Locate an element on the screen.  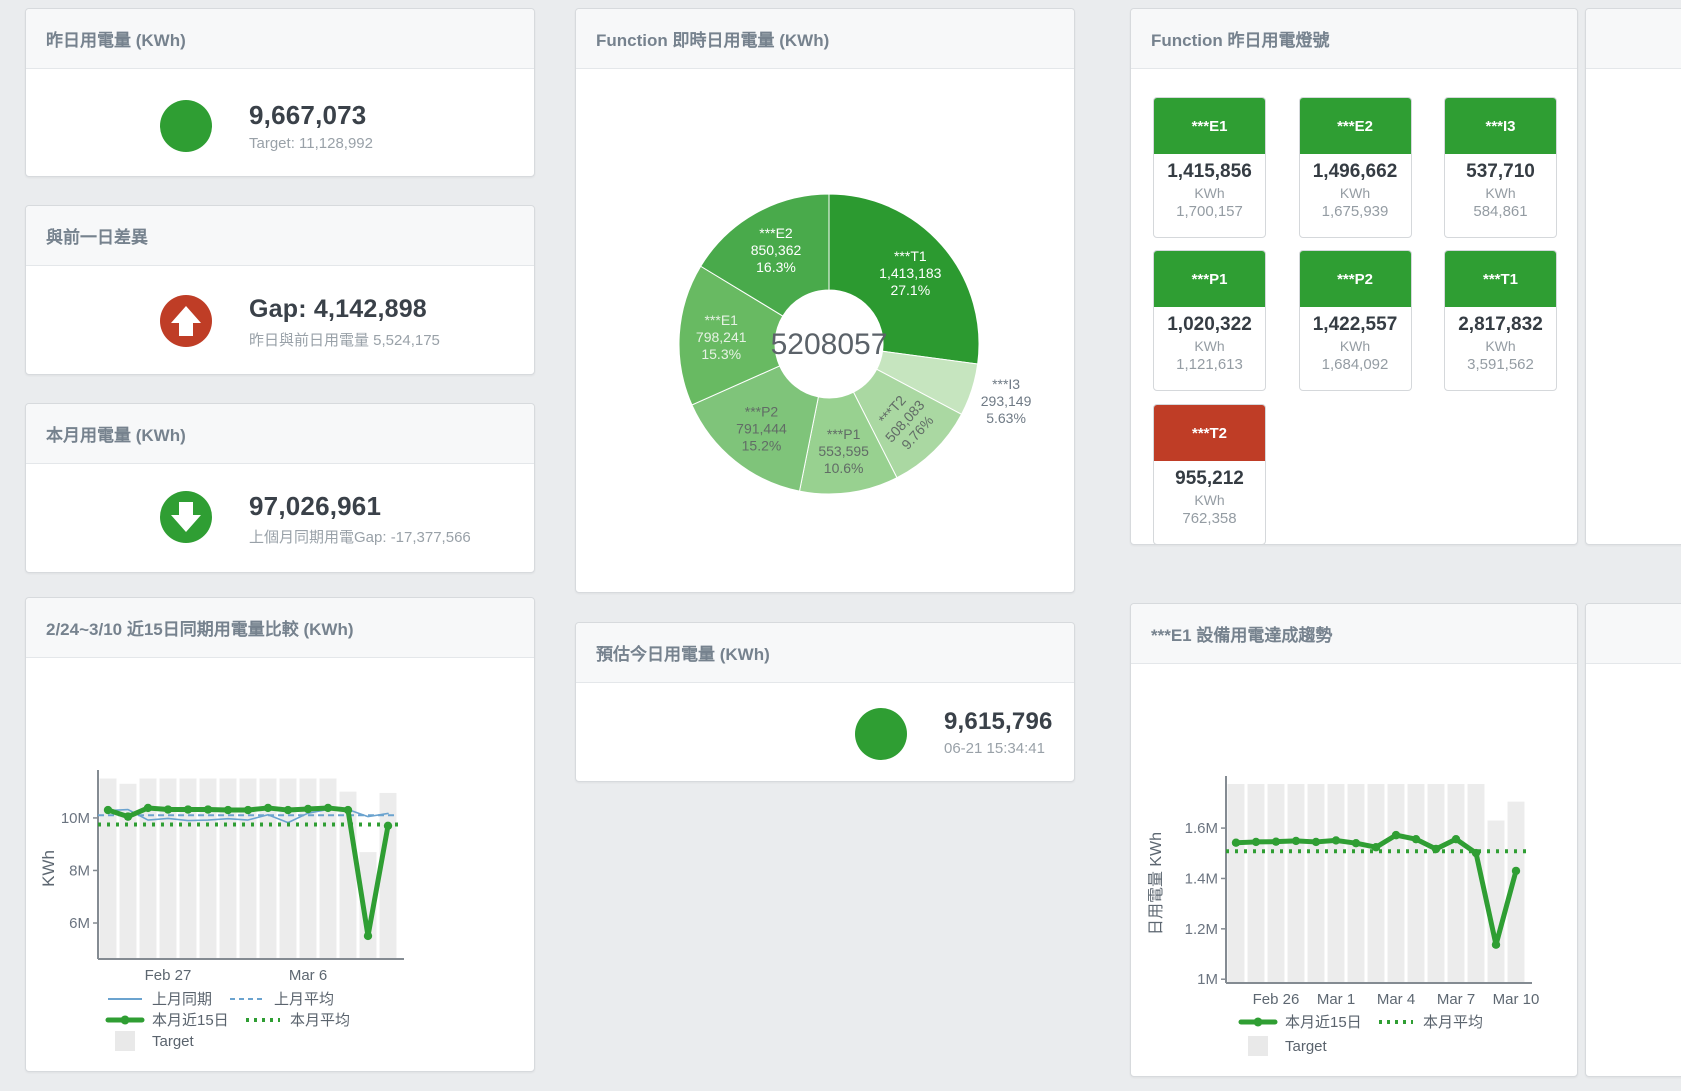
card-title: 與前一日差異 is located at coordinates (280, 236).